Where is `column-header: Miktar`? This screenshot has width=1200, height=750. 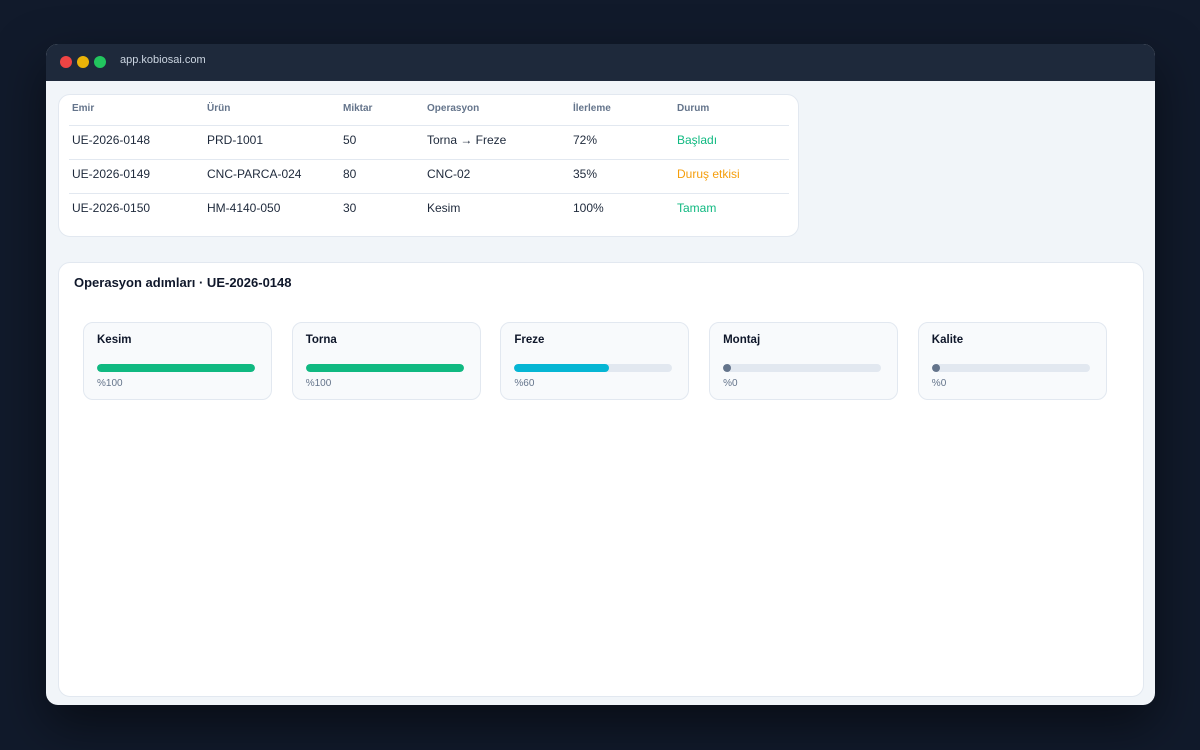
column-header: Miktar is located at coordinates (358, 108).